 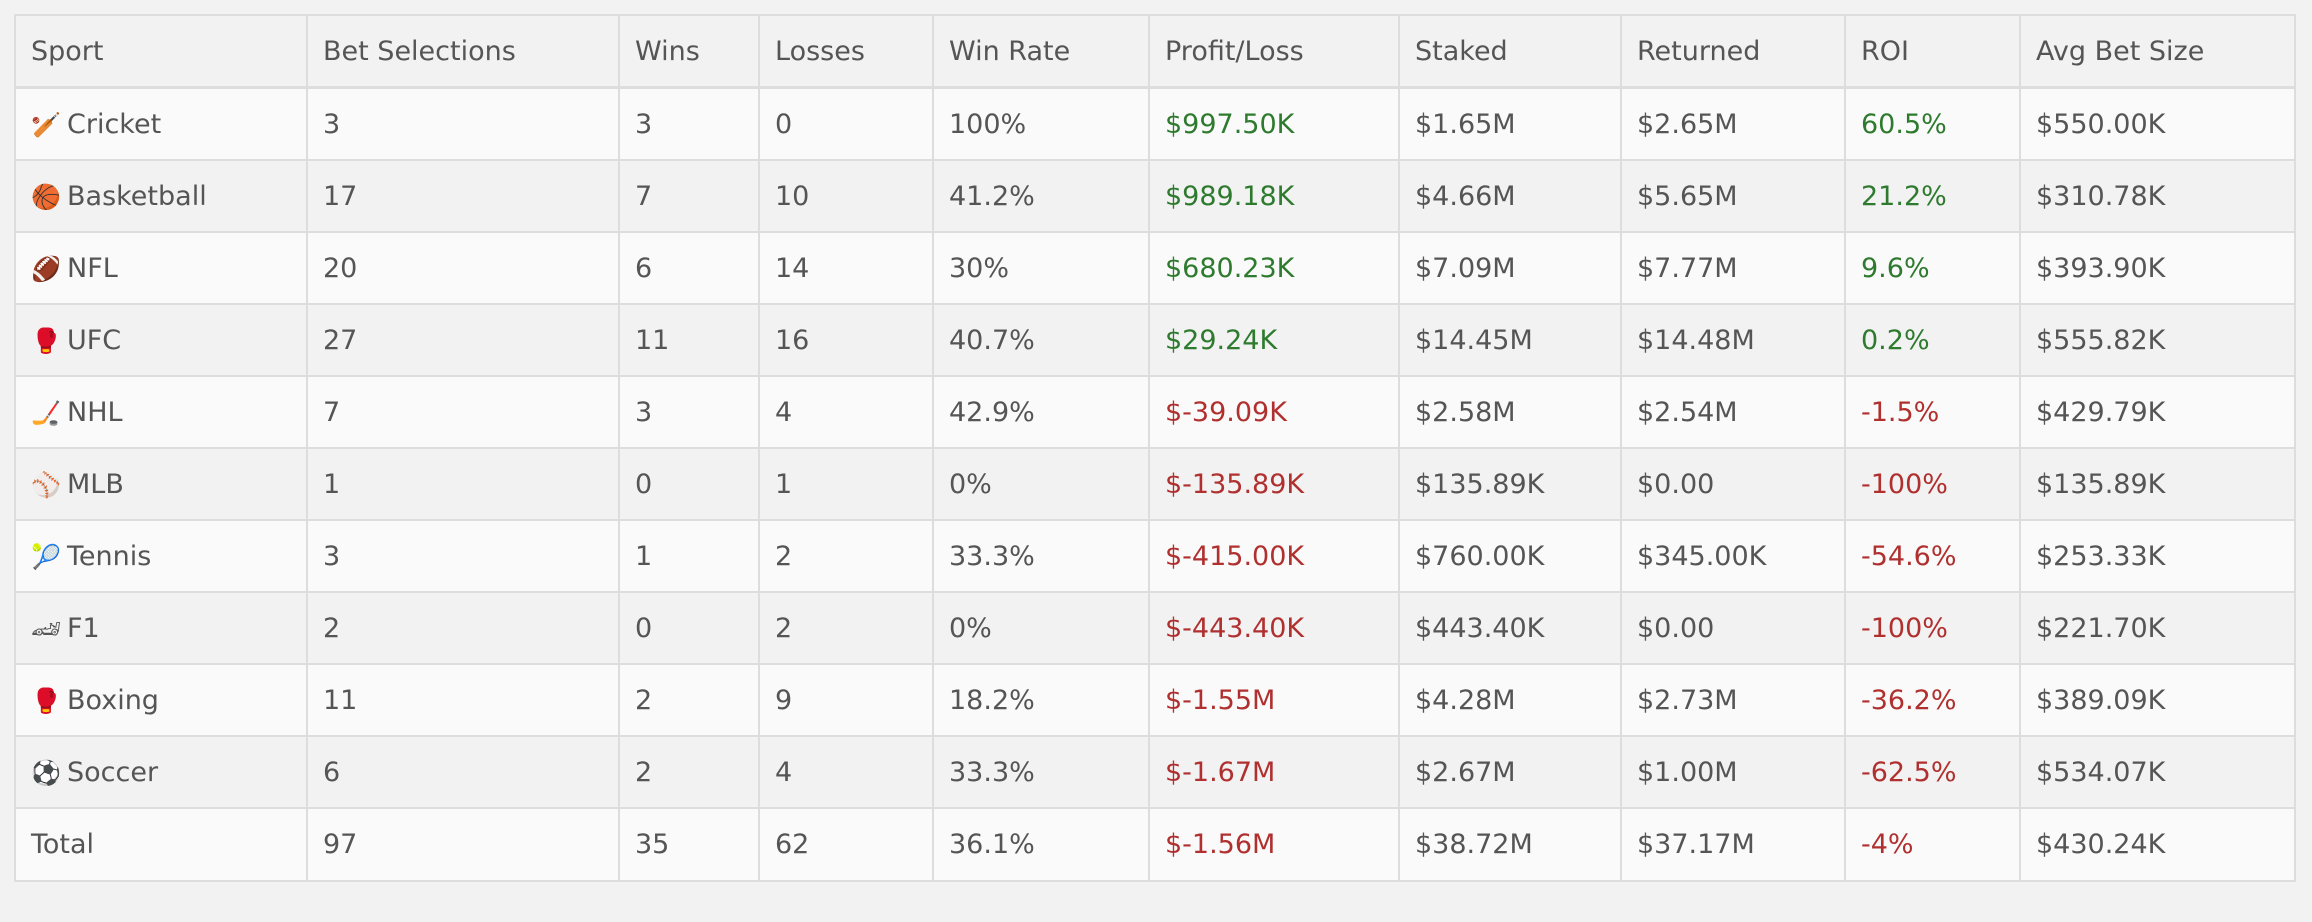 What do you see at coordinates (463, 51) in the screenshot?
I see `column-header-bet-selections: Bet Selections` at bounding box center [463, 51].